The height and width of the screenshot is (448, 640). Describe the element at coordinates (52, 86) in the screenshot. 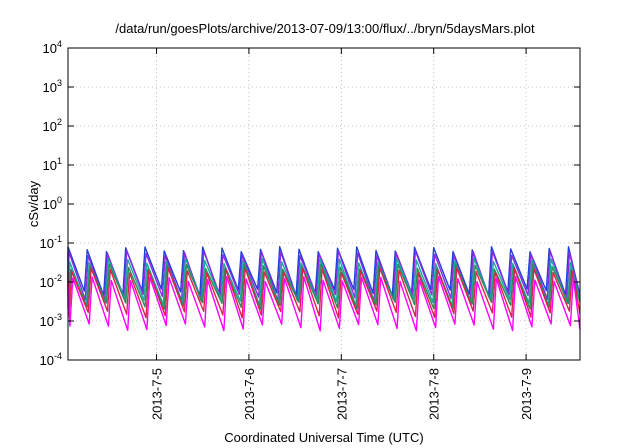

I see `y-tick-label: 10³` at that location.